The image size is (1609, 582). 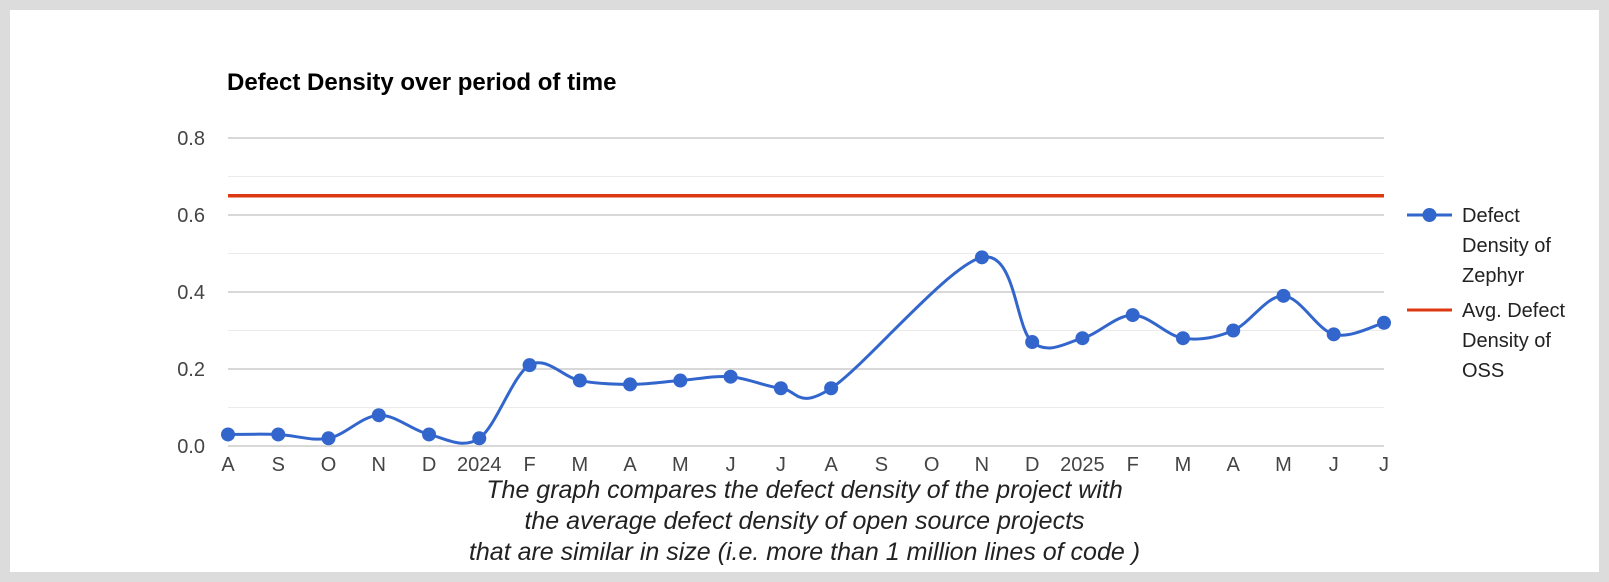 What do you see at coordinates (191, 447) in the screenshot?
I see `y-tick-label: 0.0` at bounding box center [191, 447].